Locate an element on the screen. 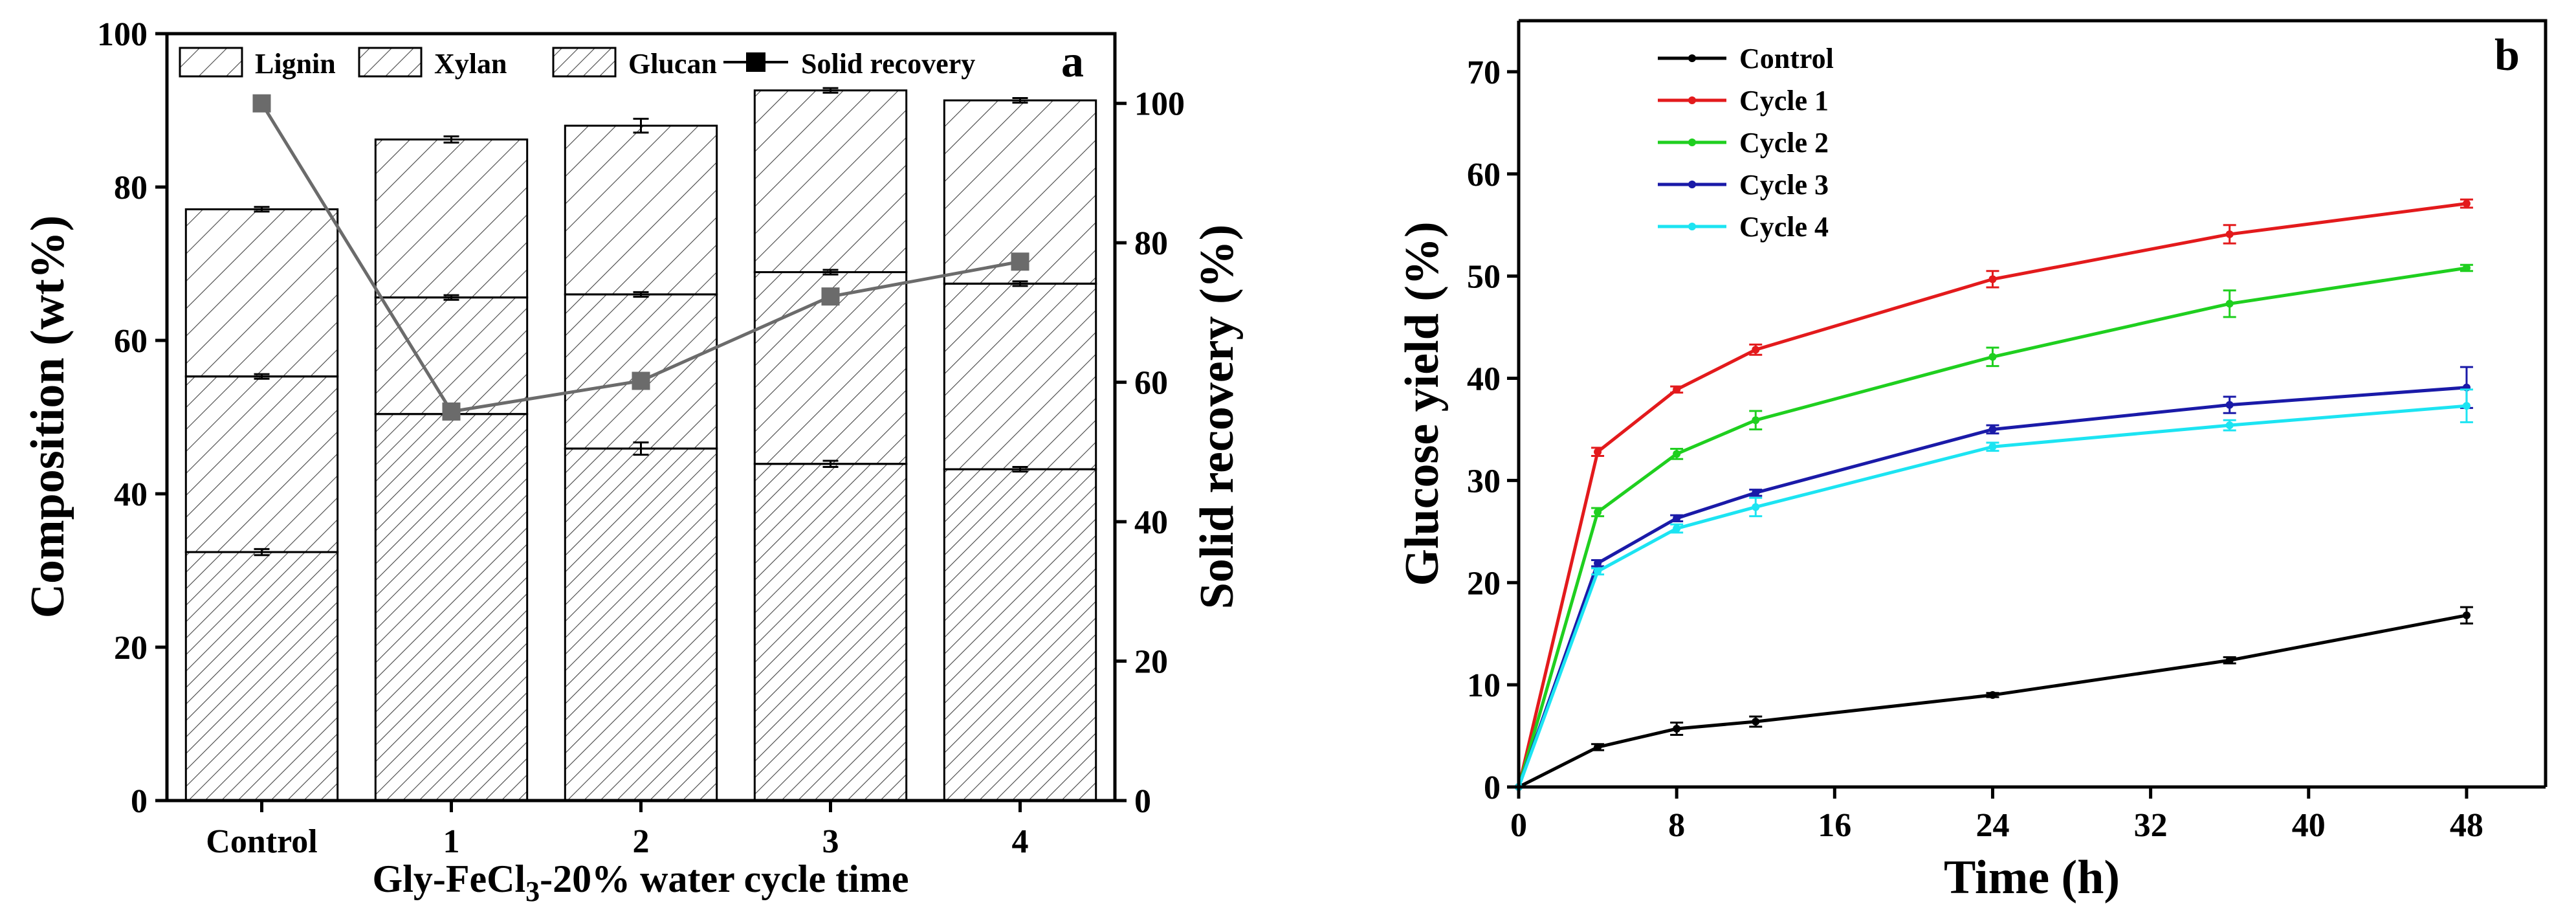 The image size is (2576, 919). y2-tick-label-100: 100 is located at coordinates (1159, 104).